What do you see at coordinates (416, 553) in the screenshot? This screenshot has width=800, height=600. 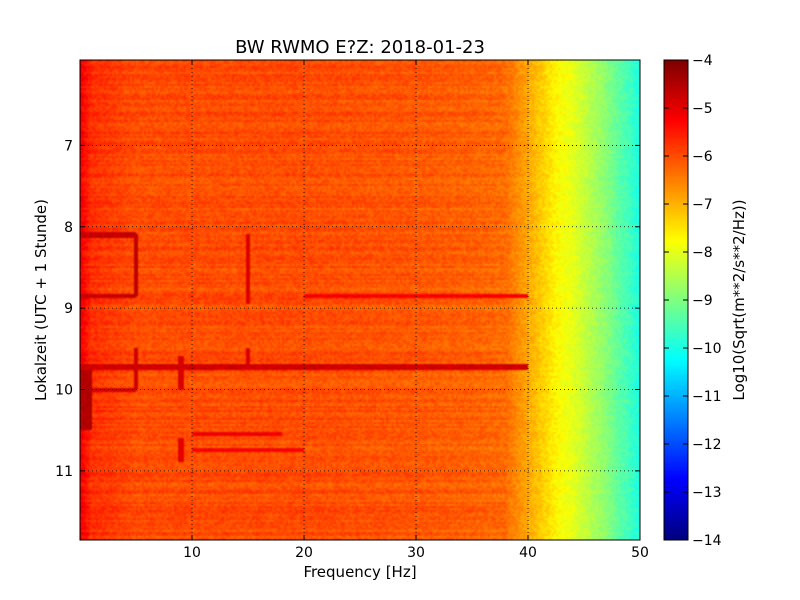 I see `x-tick-label: 30` at bounding box center [416, 553].